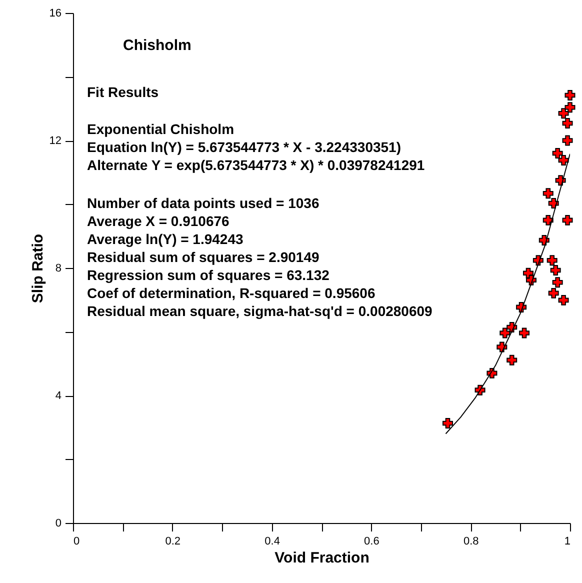 This screenshot has width=582, height=583. Describe the element at coordinates (157, 45) in the screenshot. I see `text: Chisholm` at that location.